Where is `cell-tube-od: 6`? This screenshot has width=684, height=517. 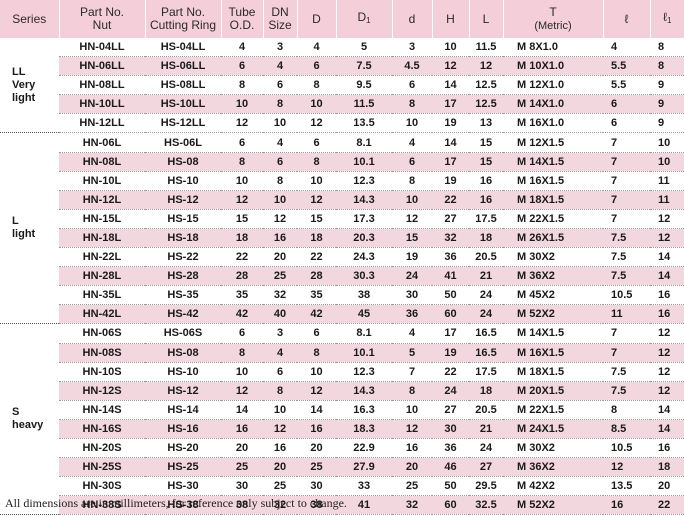 cell-tube-od: 6 is located at coordinates (242, 142).